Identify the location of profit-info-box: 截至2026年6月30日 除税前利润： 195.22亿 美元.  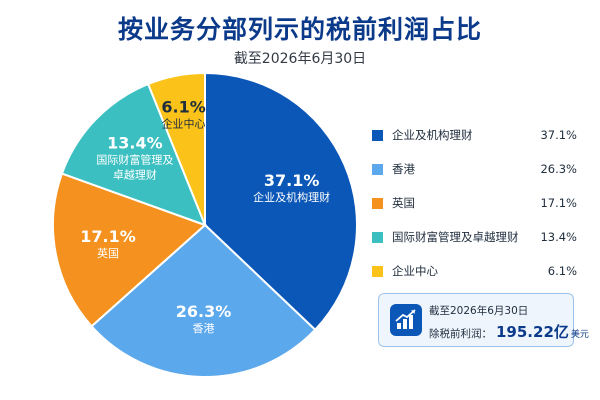
(483, 320).